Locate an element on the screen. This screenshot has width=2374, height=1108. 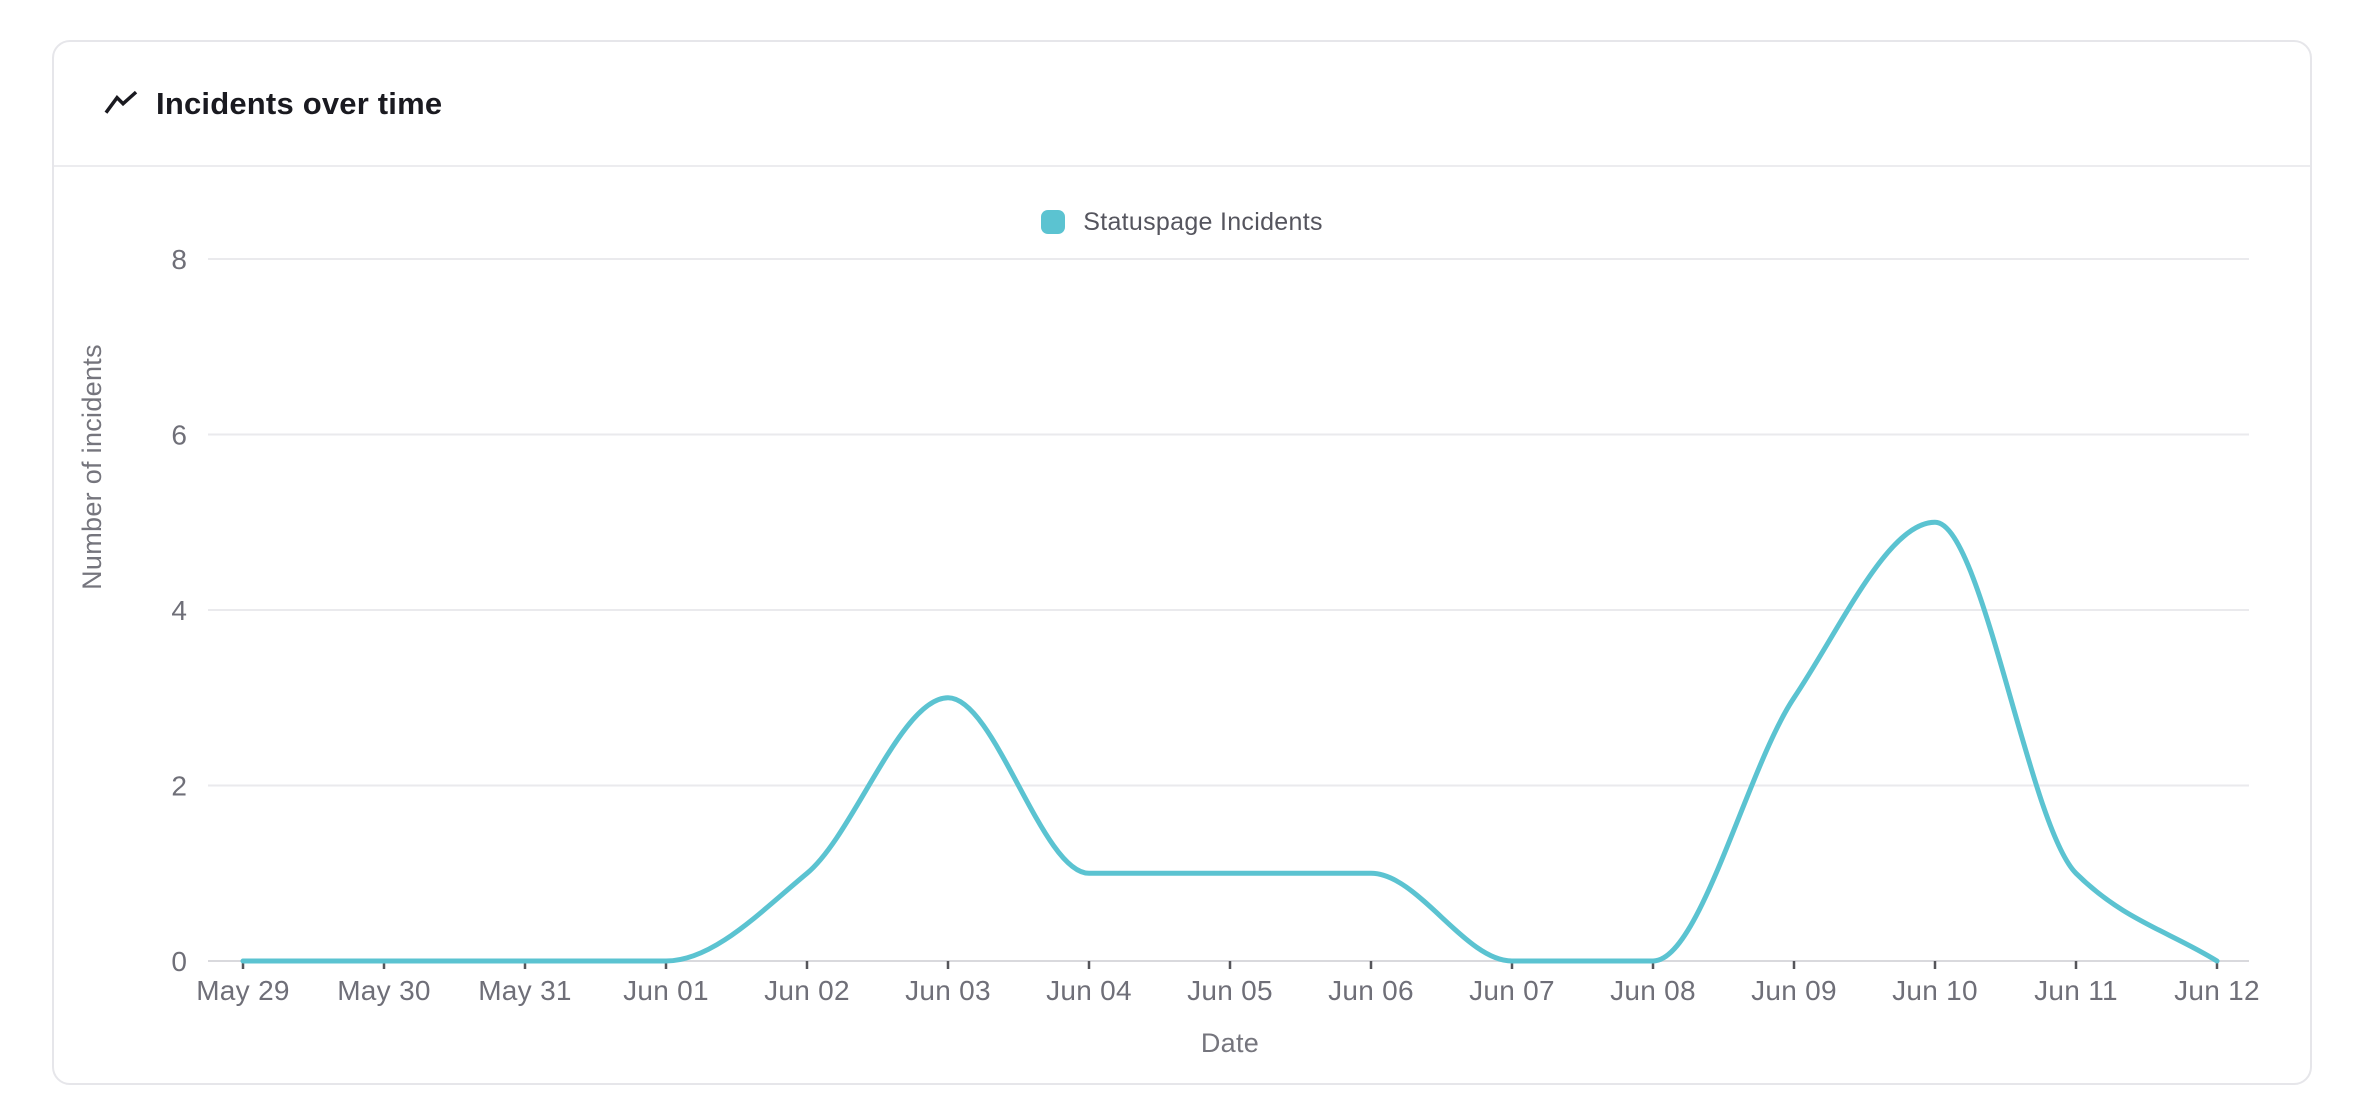
y-axis-title: Number of incidents is located at coordinates (92, 467).